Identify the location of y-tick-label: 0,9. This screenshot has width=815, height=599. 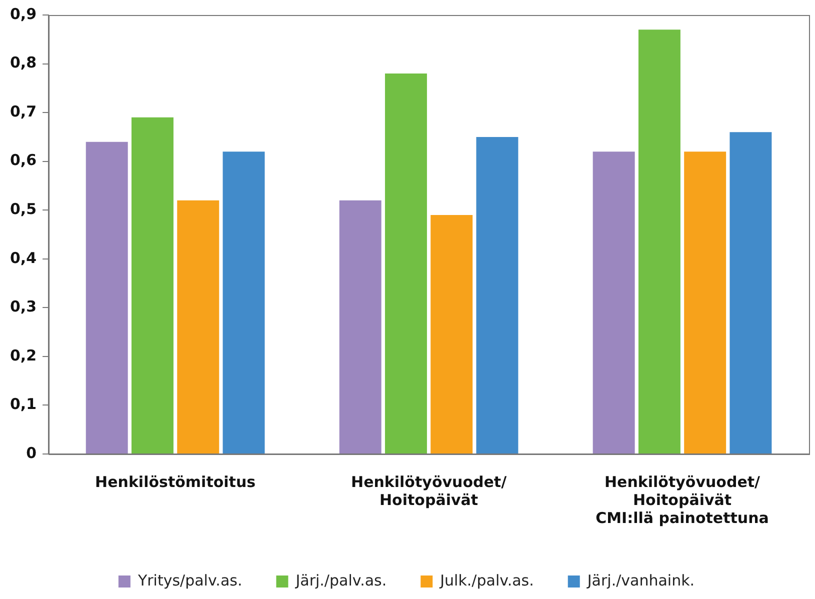
(23, 13).